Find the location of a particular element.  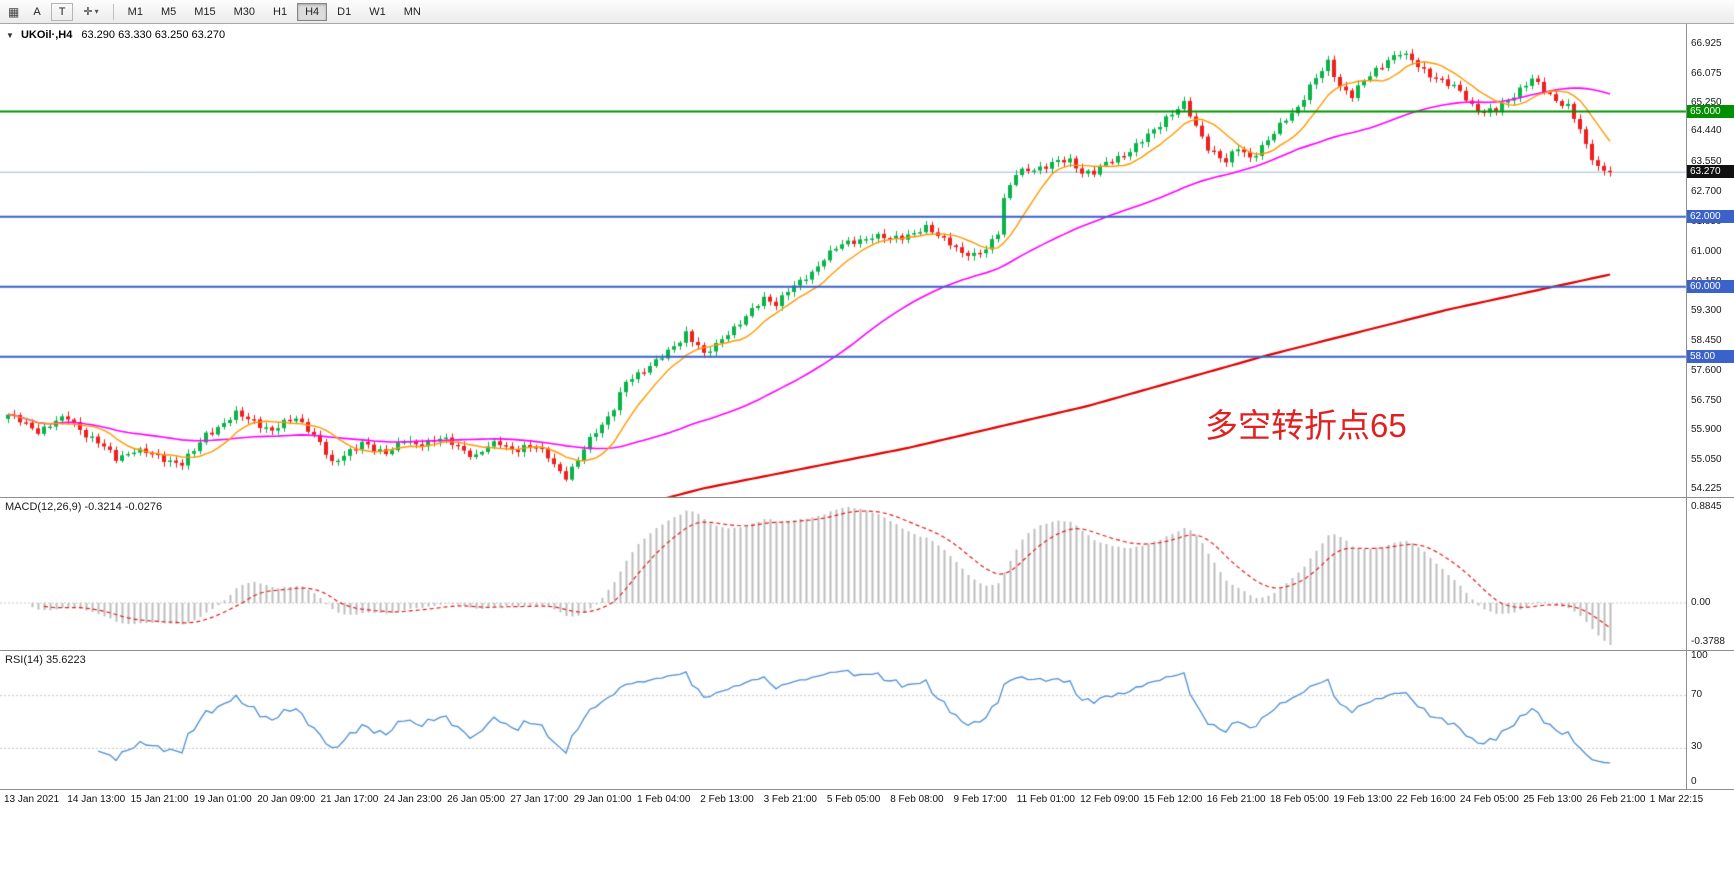

timeframe-group: M1 M5 M15 M30 H1 H4 D1 W1 MN is located at coordinates (274, 11).